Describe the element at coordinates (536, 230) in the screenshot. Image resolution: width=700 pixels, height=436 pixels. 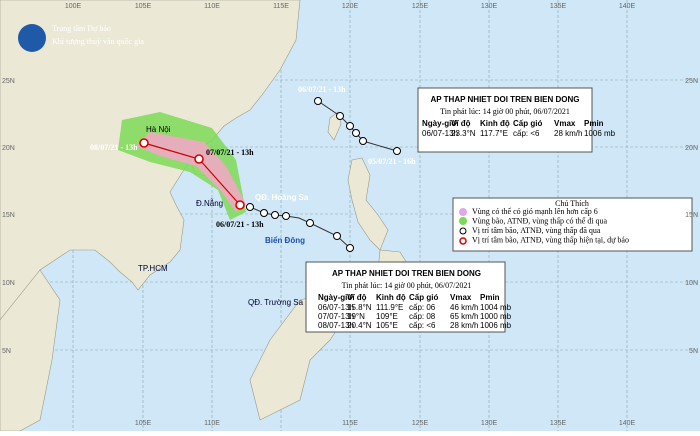
I see `legend-item: Vị trí tâm bão, ATNĐ, vùng thấp đã qua` at that location.